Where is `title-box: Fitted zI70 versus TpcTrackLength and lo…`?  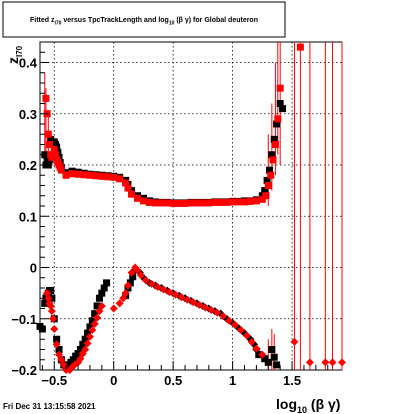 title-box: Fitted zI70 versus TpcTrackLength and lo… is located at coordinates (144, 19).